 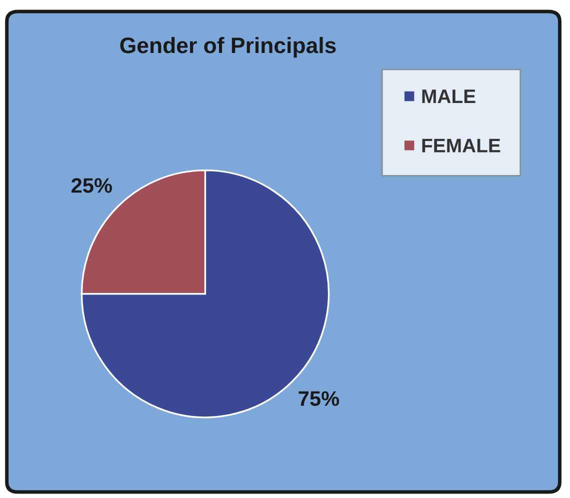 What do you see at coordinates (461, 145) in the screenshot?
I see `legend-label: FEMALE` at bounding box center [461, 145].